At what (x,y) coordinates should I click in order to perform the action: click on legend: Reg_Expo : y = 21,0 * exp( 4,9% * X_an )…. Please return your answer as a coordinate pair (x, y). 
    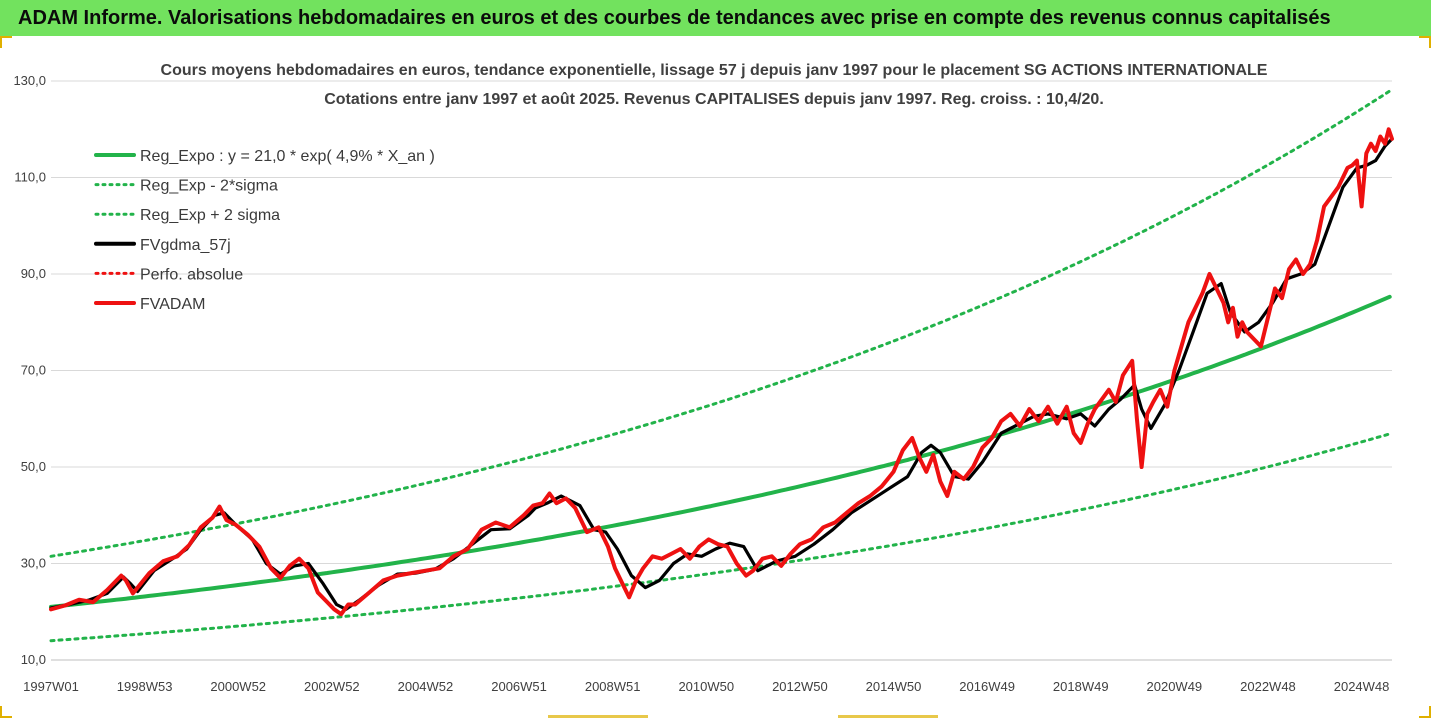
    Looking at the image, I should click on (264, 230).